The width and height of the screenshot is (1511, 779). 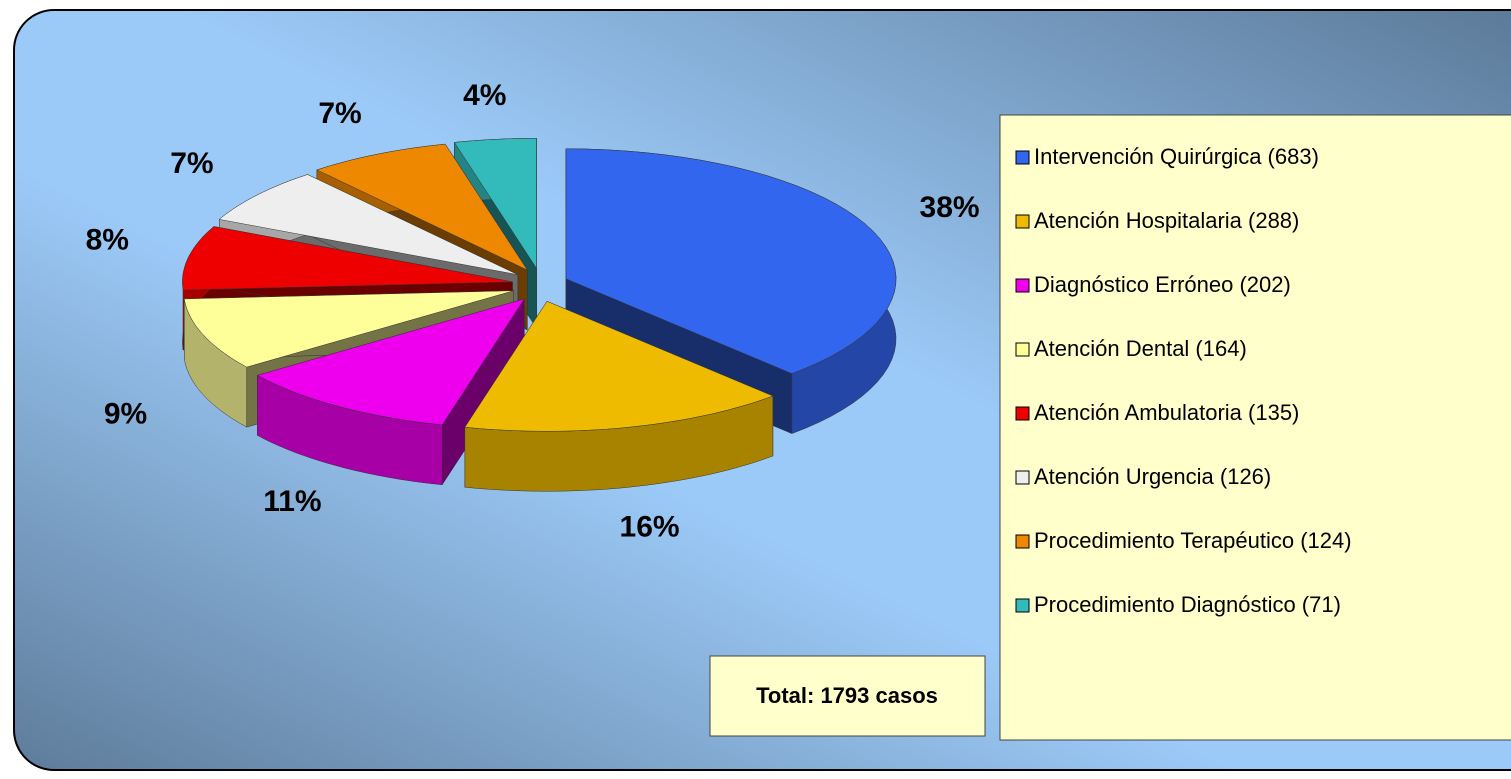 What do you see at coordinates (1176, 156) in the screenshot?
I see `legend-label: Intervención Quirúrgica (683)` at bounding box center [1176, 156].